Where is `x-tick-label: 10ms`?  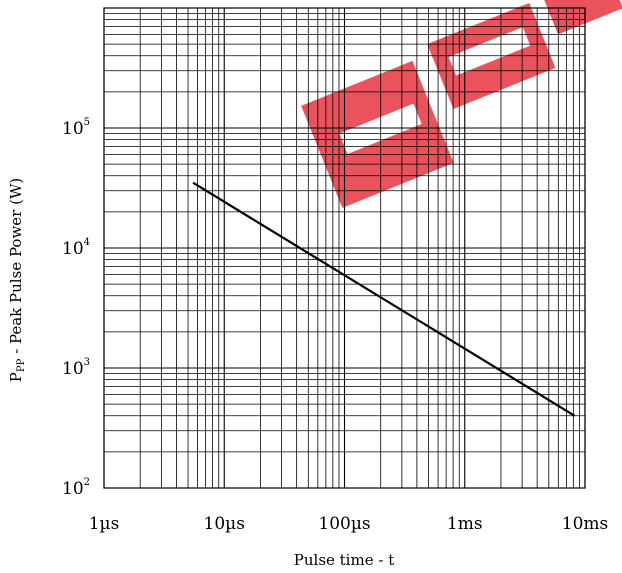
x-tick-label: 10ms is located at coordinates (585, 524).